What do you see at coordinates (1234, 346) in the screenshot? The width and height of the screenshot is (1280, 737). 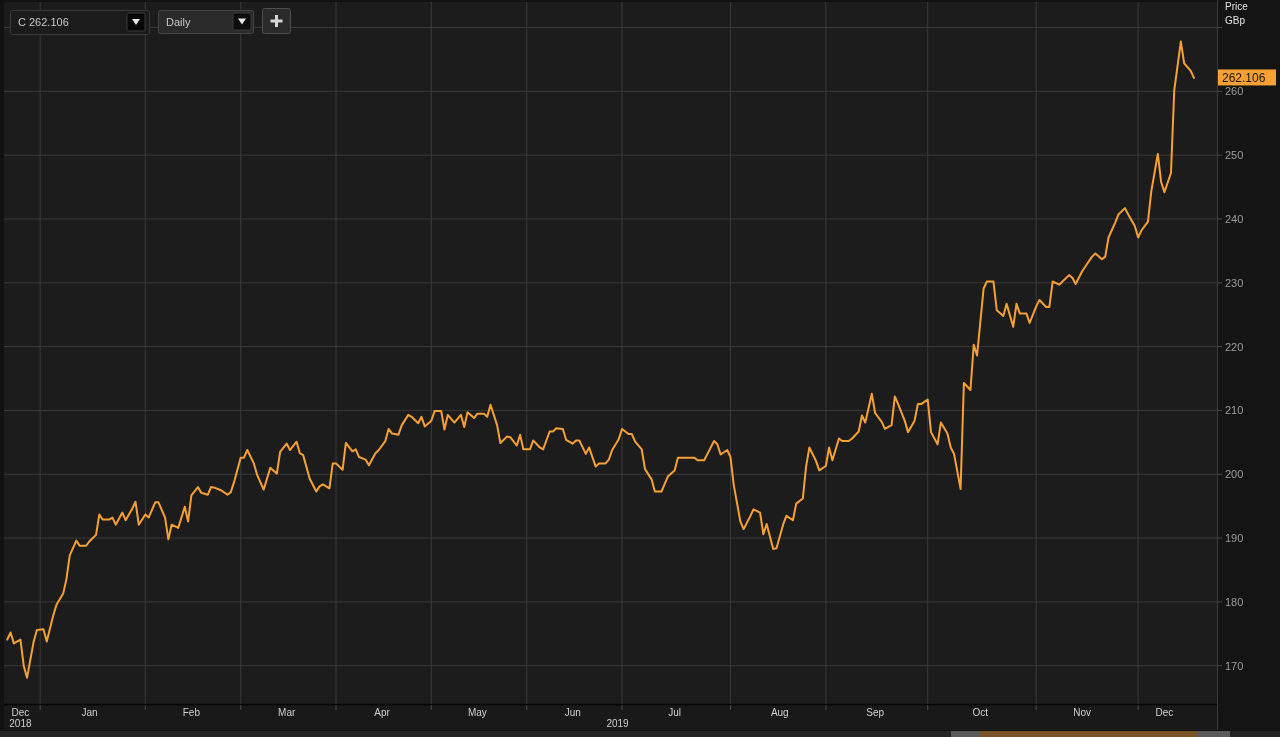 I see `y-tick-label: 220` at bounding box center [1234, 346].